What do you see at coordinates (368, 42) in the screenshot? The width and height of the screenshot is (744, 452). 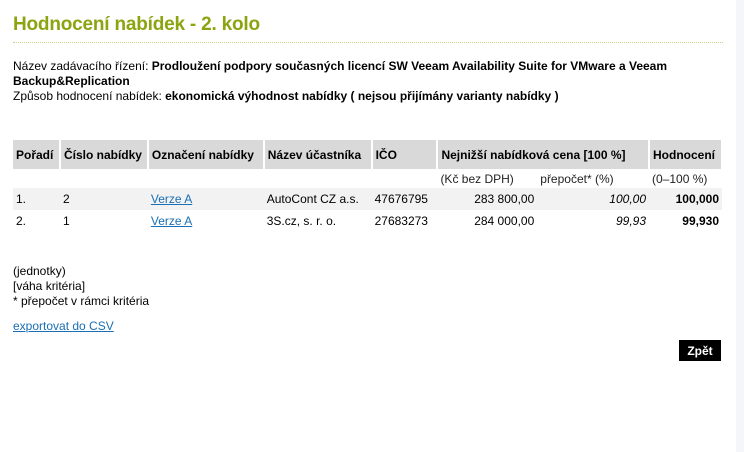 I see `title-divider` at bounding box center [368, 42].